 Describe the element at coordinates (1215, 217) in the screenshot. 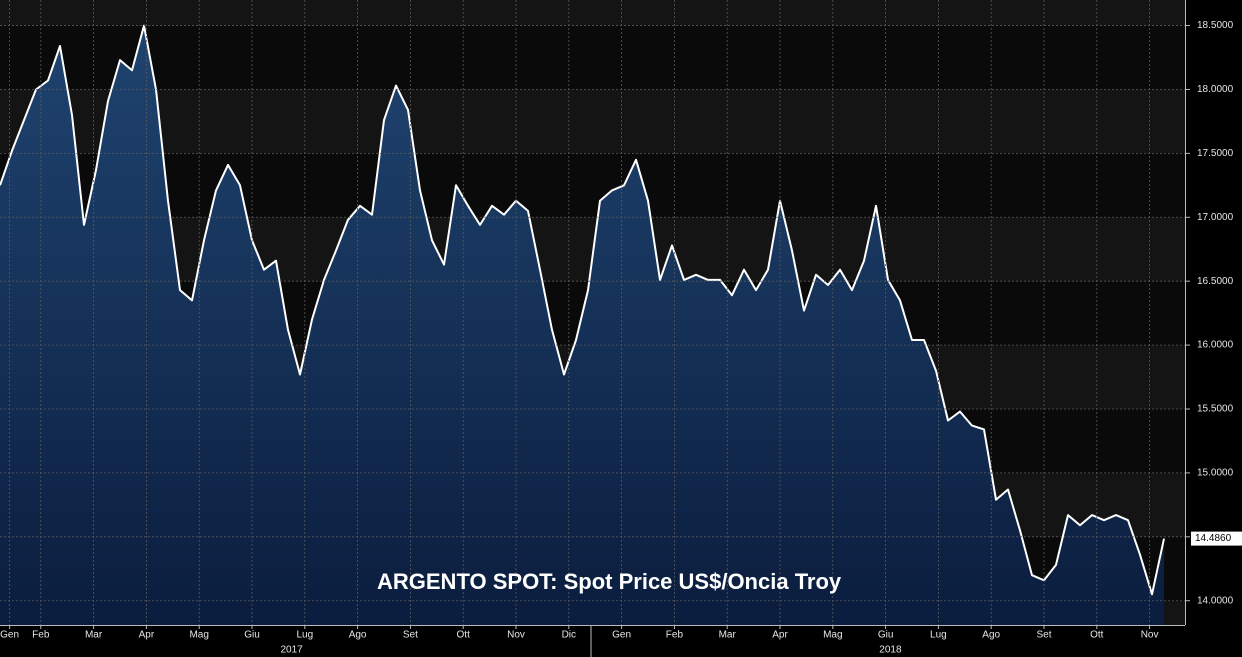

I see `y-tick-label: 17.0000` at that location.